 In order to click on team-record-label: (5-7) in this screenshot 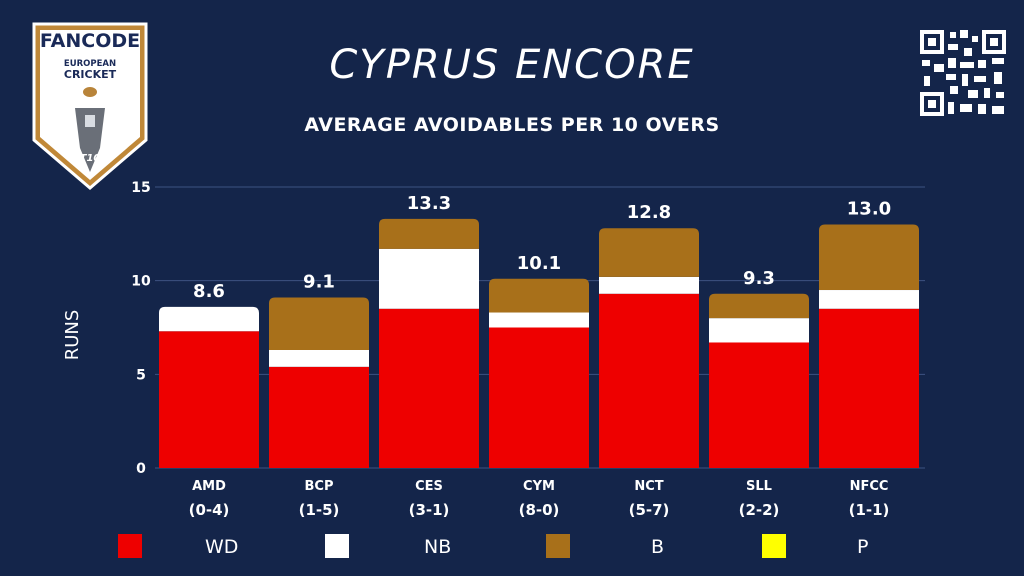, I will do `click(649, 510)`.